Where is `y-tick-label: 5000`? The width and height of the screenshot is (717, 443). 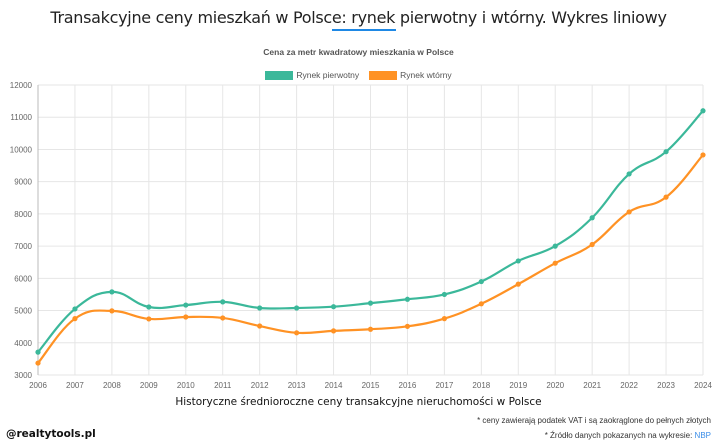 y-tick-label: 5000 is located at coordinates (23, 311).